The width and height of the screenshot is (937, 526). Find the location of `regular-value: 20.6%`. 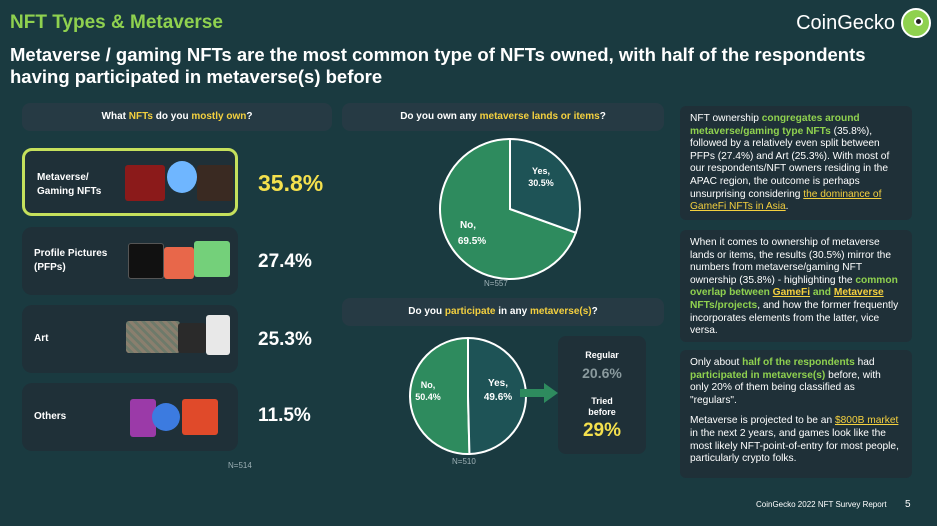

regular-value: 20.6% is located at coordinates (602, 373).